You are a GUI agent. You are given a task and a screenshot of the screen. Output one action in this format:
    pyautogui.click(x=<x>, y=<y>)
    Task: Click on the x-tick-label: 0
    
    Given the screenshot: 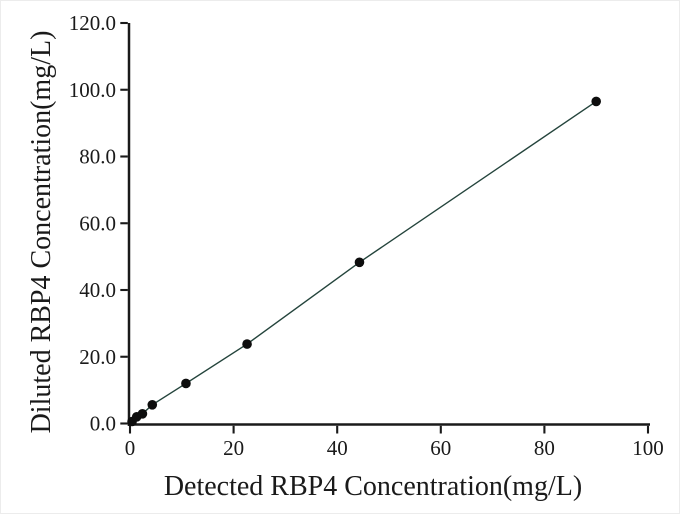 What is the action you would take?
    pyautogui.click(x=130, y=448)
    